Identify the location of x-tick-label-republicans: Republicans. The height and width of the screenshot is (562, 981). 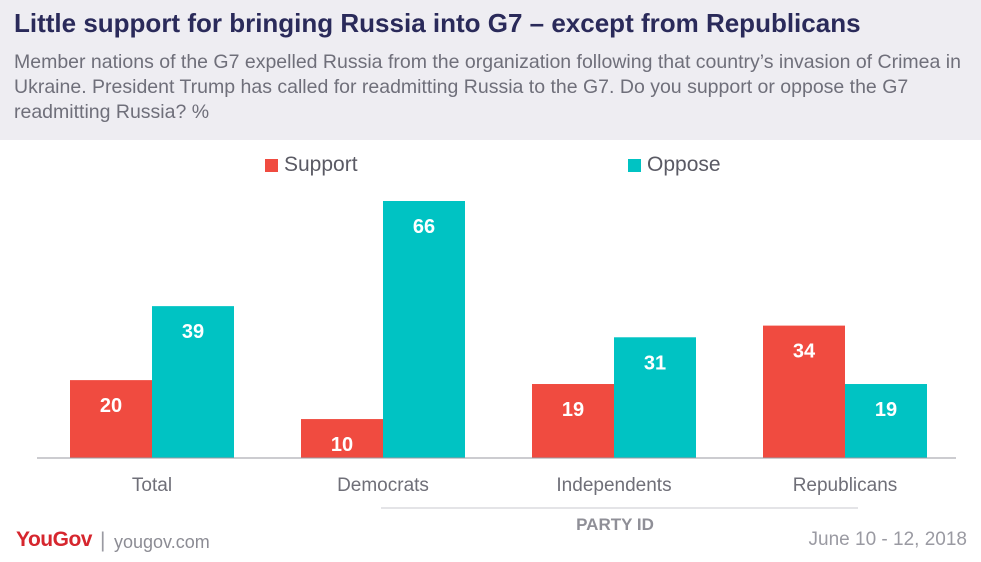
(845, 485).